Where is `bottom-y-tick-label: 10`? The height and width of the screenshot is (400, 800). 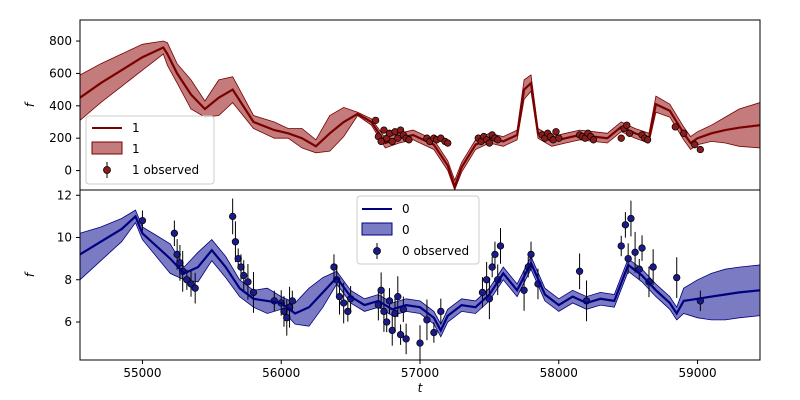 bottom-y-tick-label: 10 is located at coordinates (64, 238).